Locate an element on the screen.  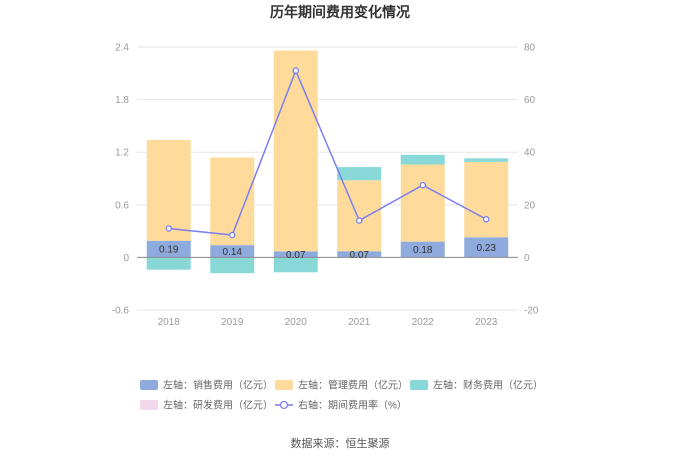
legend-label: 左轴：财务费用（亿元） is located at coordinates (488, 385).